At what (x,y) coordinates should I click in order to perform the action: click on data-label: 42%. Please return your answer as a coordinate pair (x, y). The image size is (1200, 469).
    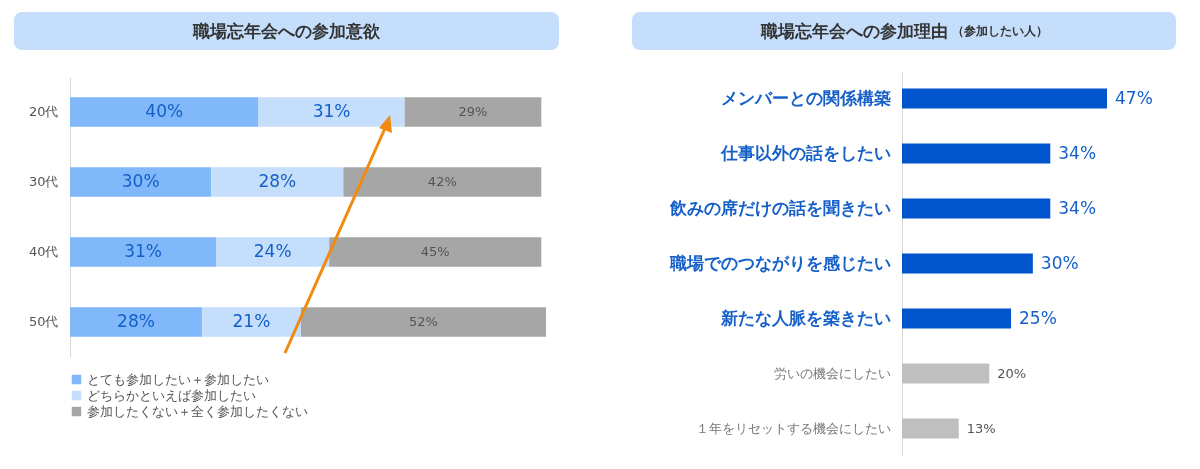
    Looking at the image, I should click on (442, 181).